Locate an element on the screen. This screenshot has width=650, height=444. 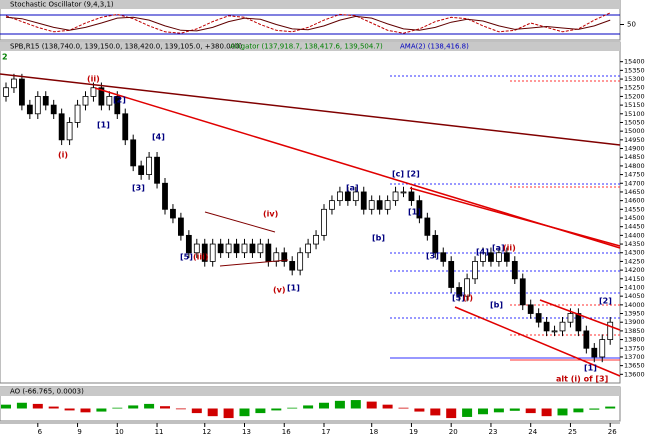
y-tick-label: 14450 is located at coordinates (634, 227).